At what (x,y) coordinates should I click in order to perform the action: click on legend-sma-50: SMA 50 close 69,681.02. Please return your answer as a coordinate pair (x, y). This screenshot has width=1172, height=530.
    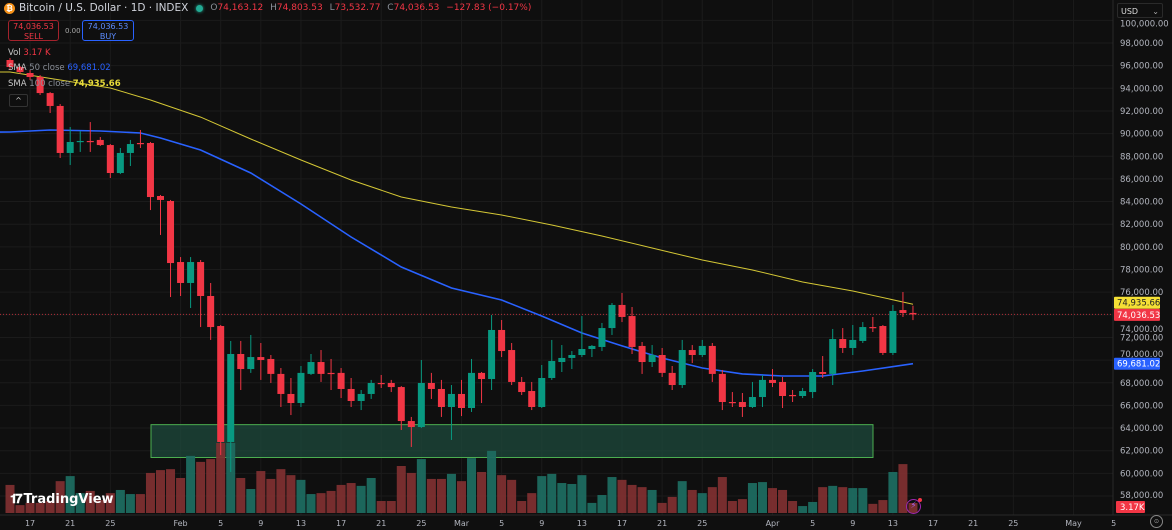
    Looking at the image, I should click on (59, 68).